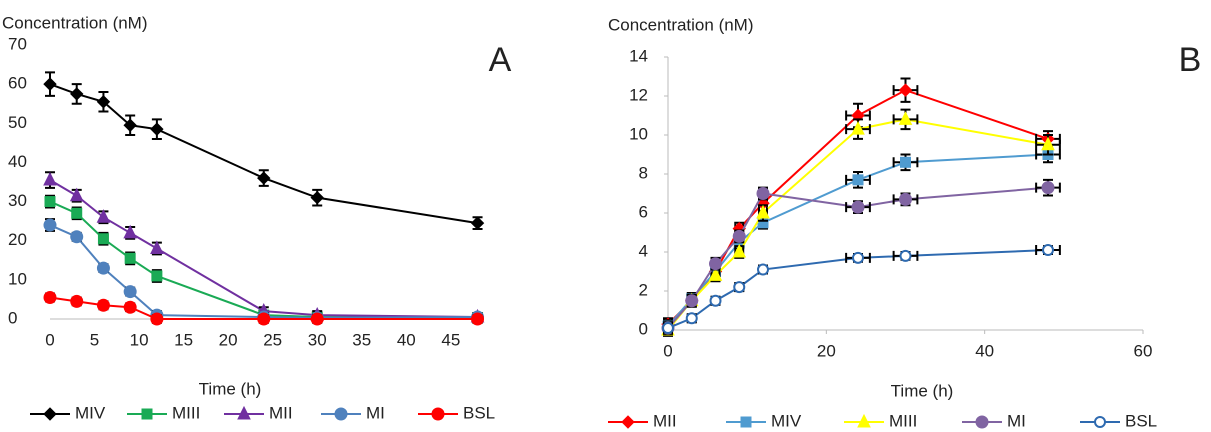  I want to click on y-tick-label: 70, so click(17, 43).